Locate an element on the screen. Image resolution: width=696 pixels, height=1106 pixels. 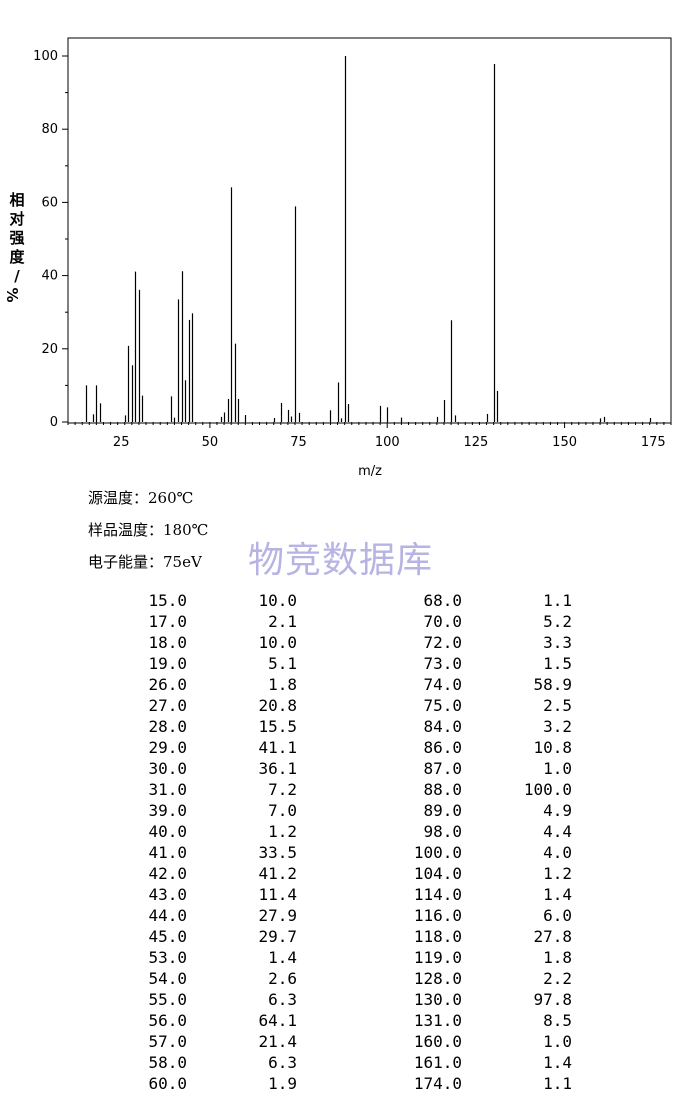
intensity-value: 10.8 is located at coordinates (552, 747).